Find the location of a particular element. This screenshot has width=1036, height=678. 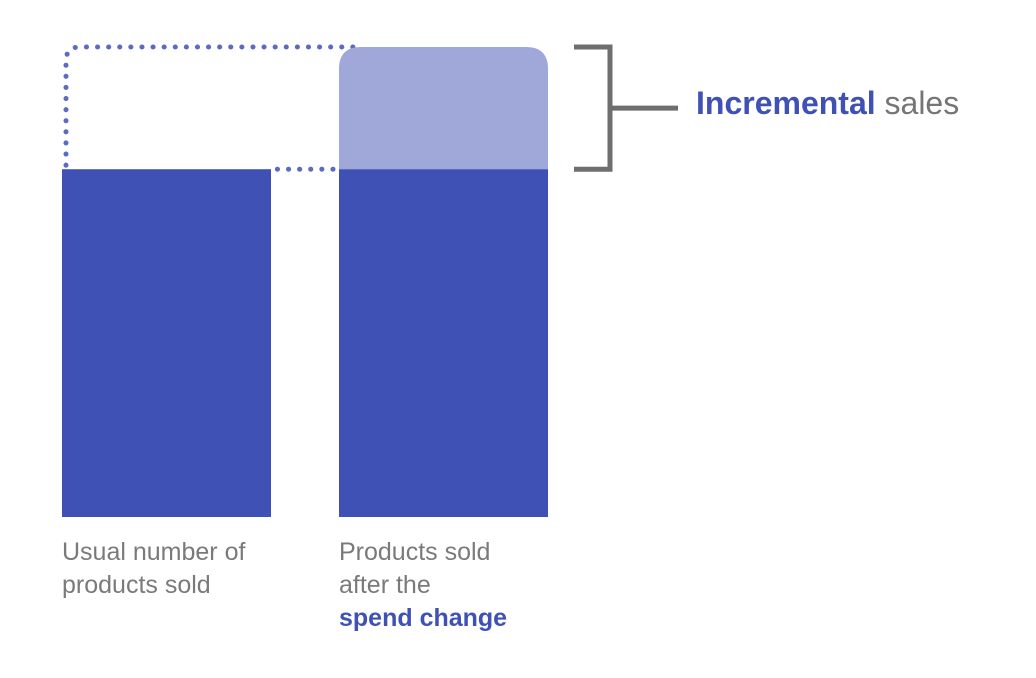

usual-sales-bar is located at coordinates (166, 343).